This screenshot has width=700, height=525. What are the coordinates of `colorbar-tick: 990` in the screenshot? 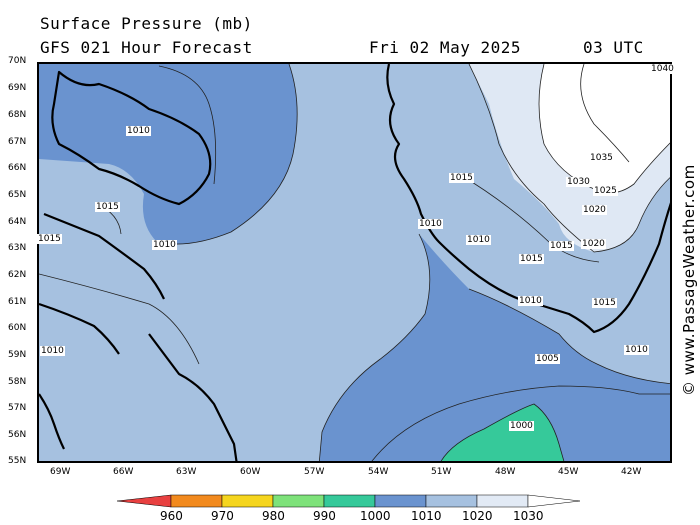 It's located at (324, 516).